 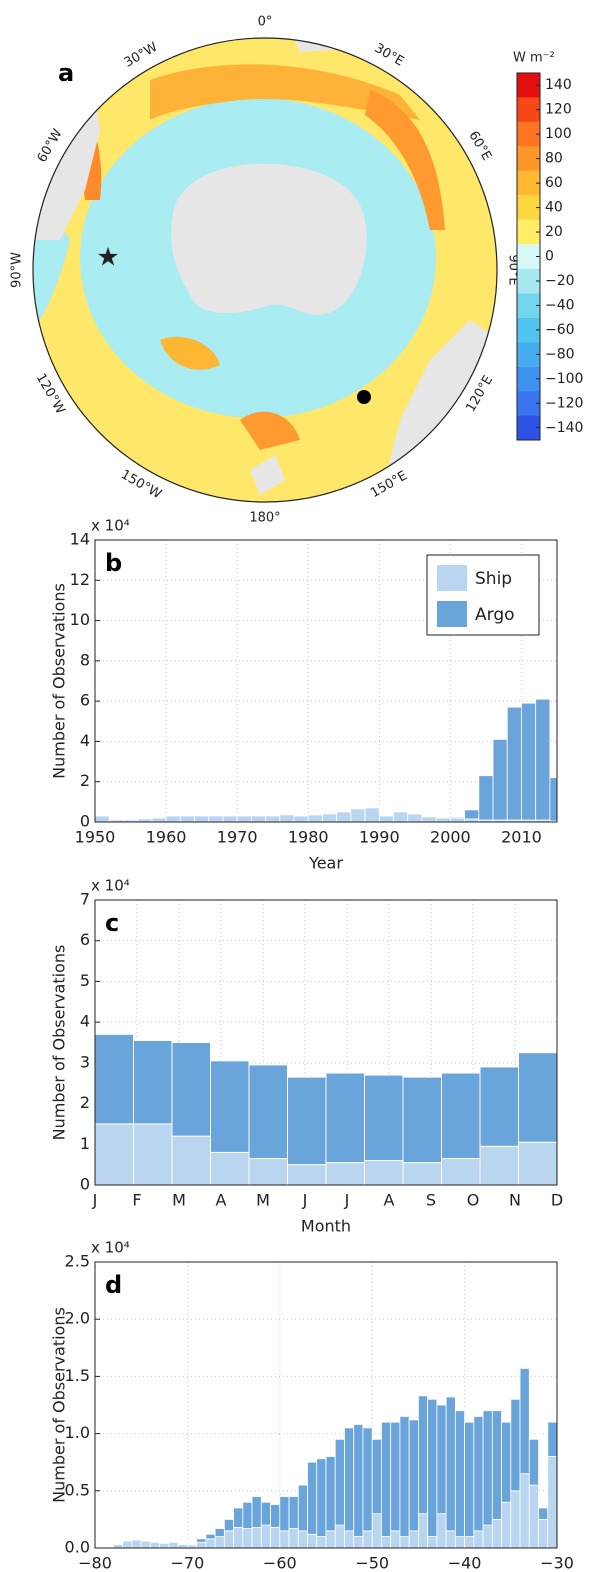 What do you see at coordinates (560, 330) in the screenshot?
I see `colorbar-tick-label: −60` at bounding box center [560, 330].